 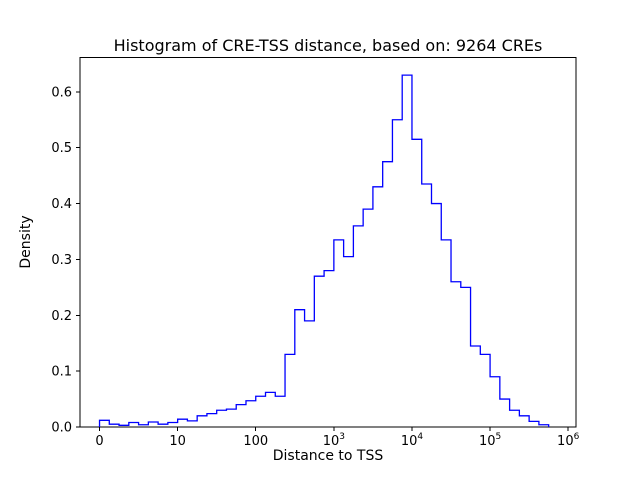 What do you see at coordinates (490, 440) in the screenshot?
I see `x-tick-label: 10⁵` at bounding box center [490, 440].